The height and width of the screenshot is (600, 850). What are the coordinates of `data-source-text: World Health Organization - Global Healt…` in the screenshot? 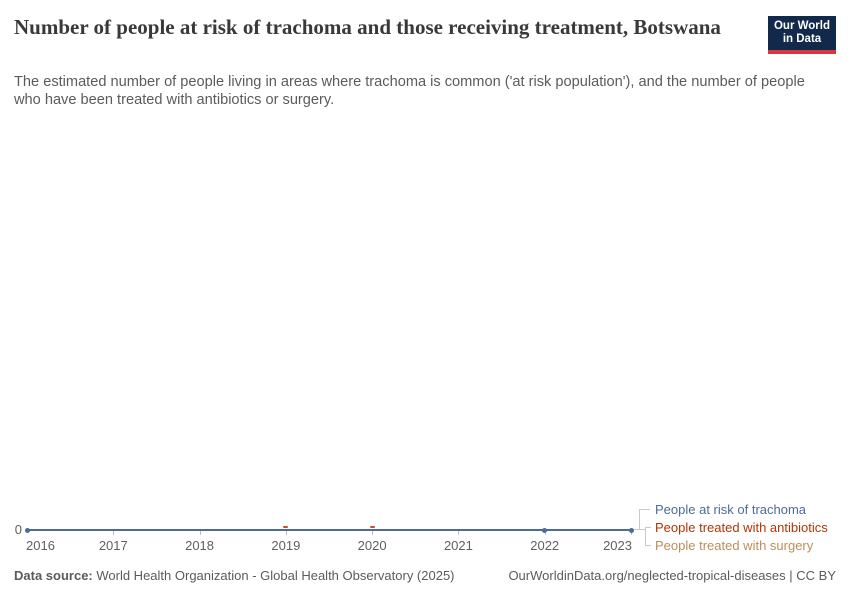 It's located at (273, 575).